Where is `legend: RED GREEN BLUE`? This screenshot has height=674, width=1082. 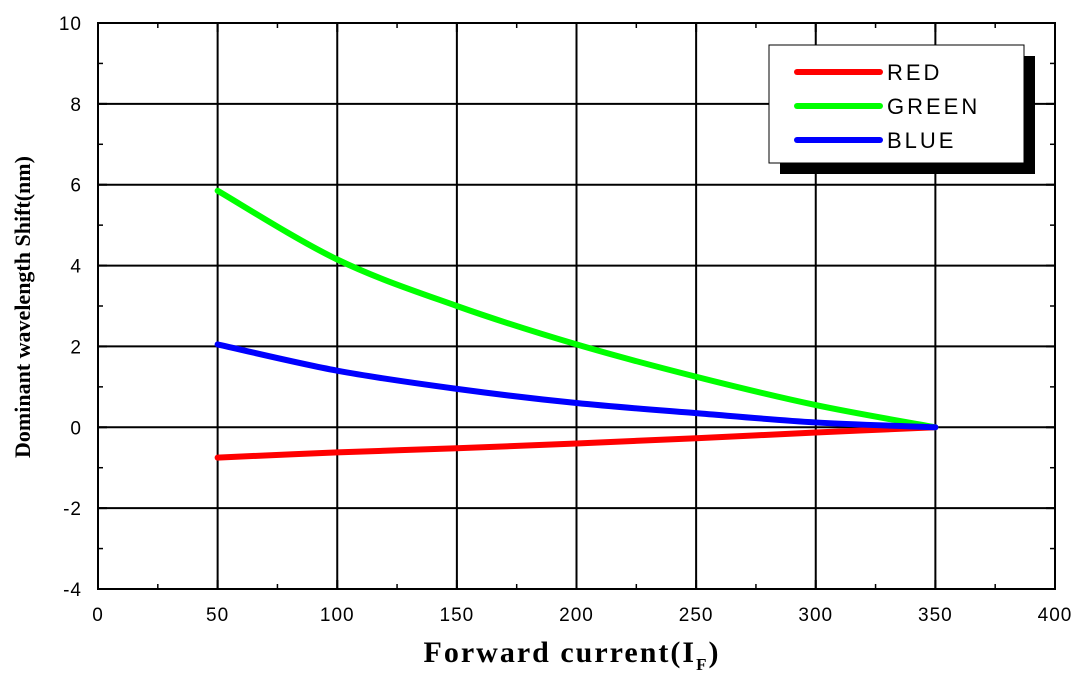 legend: RED GREEN BLUE is located at coordinates (901, 109).